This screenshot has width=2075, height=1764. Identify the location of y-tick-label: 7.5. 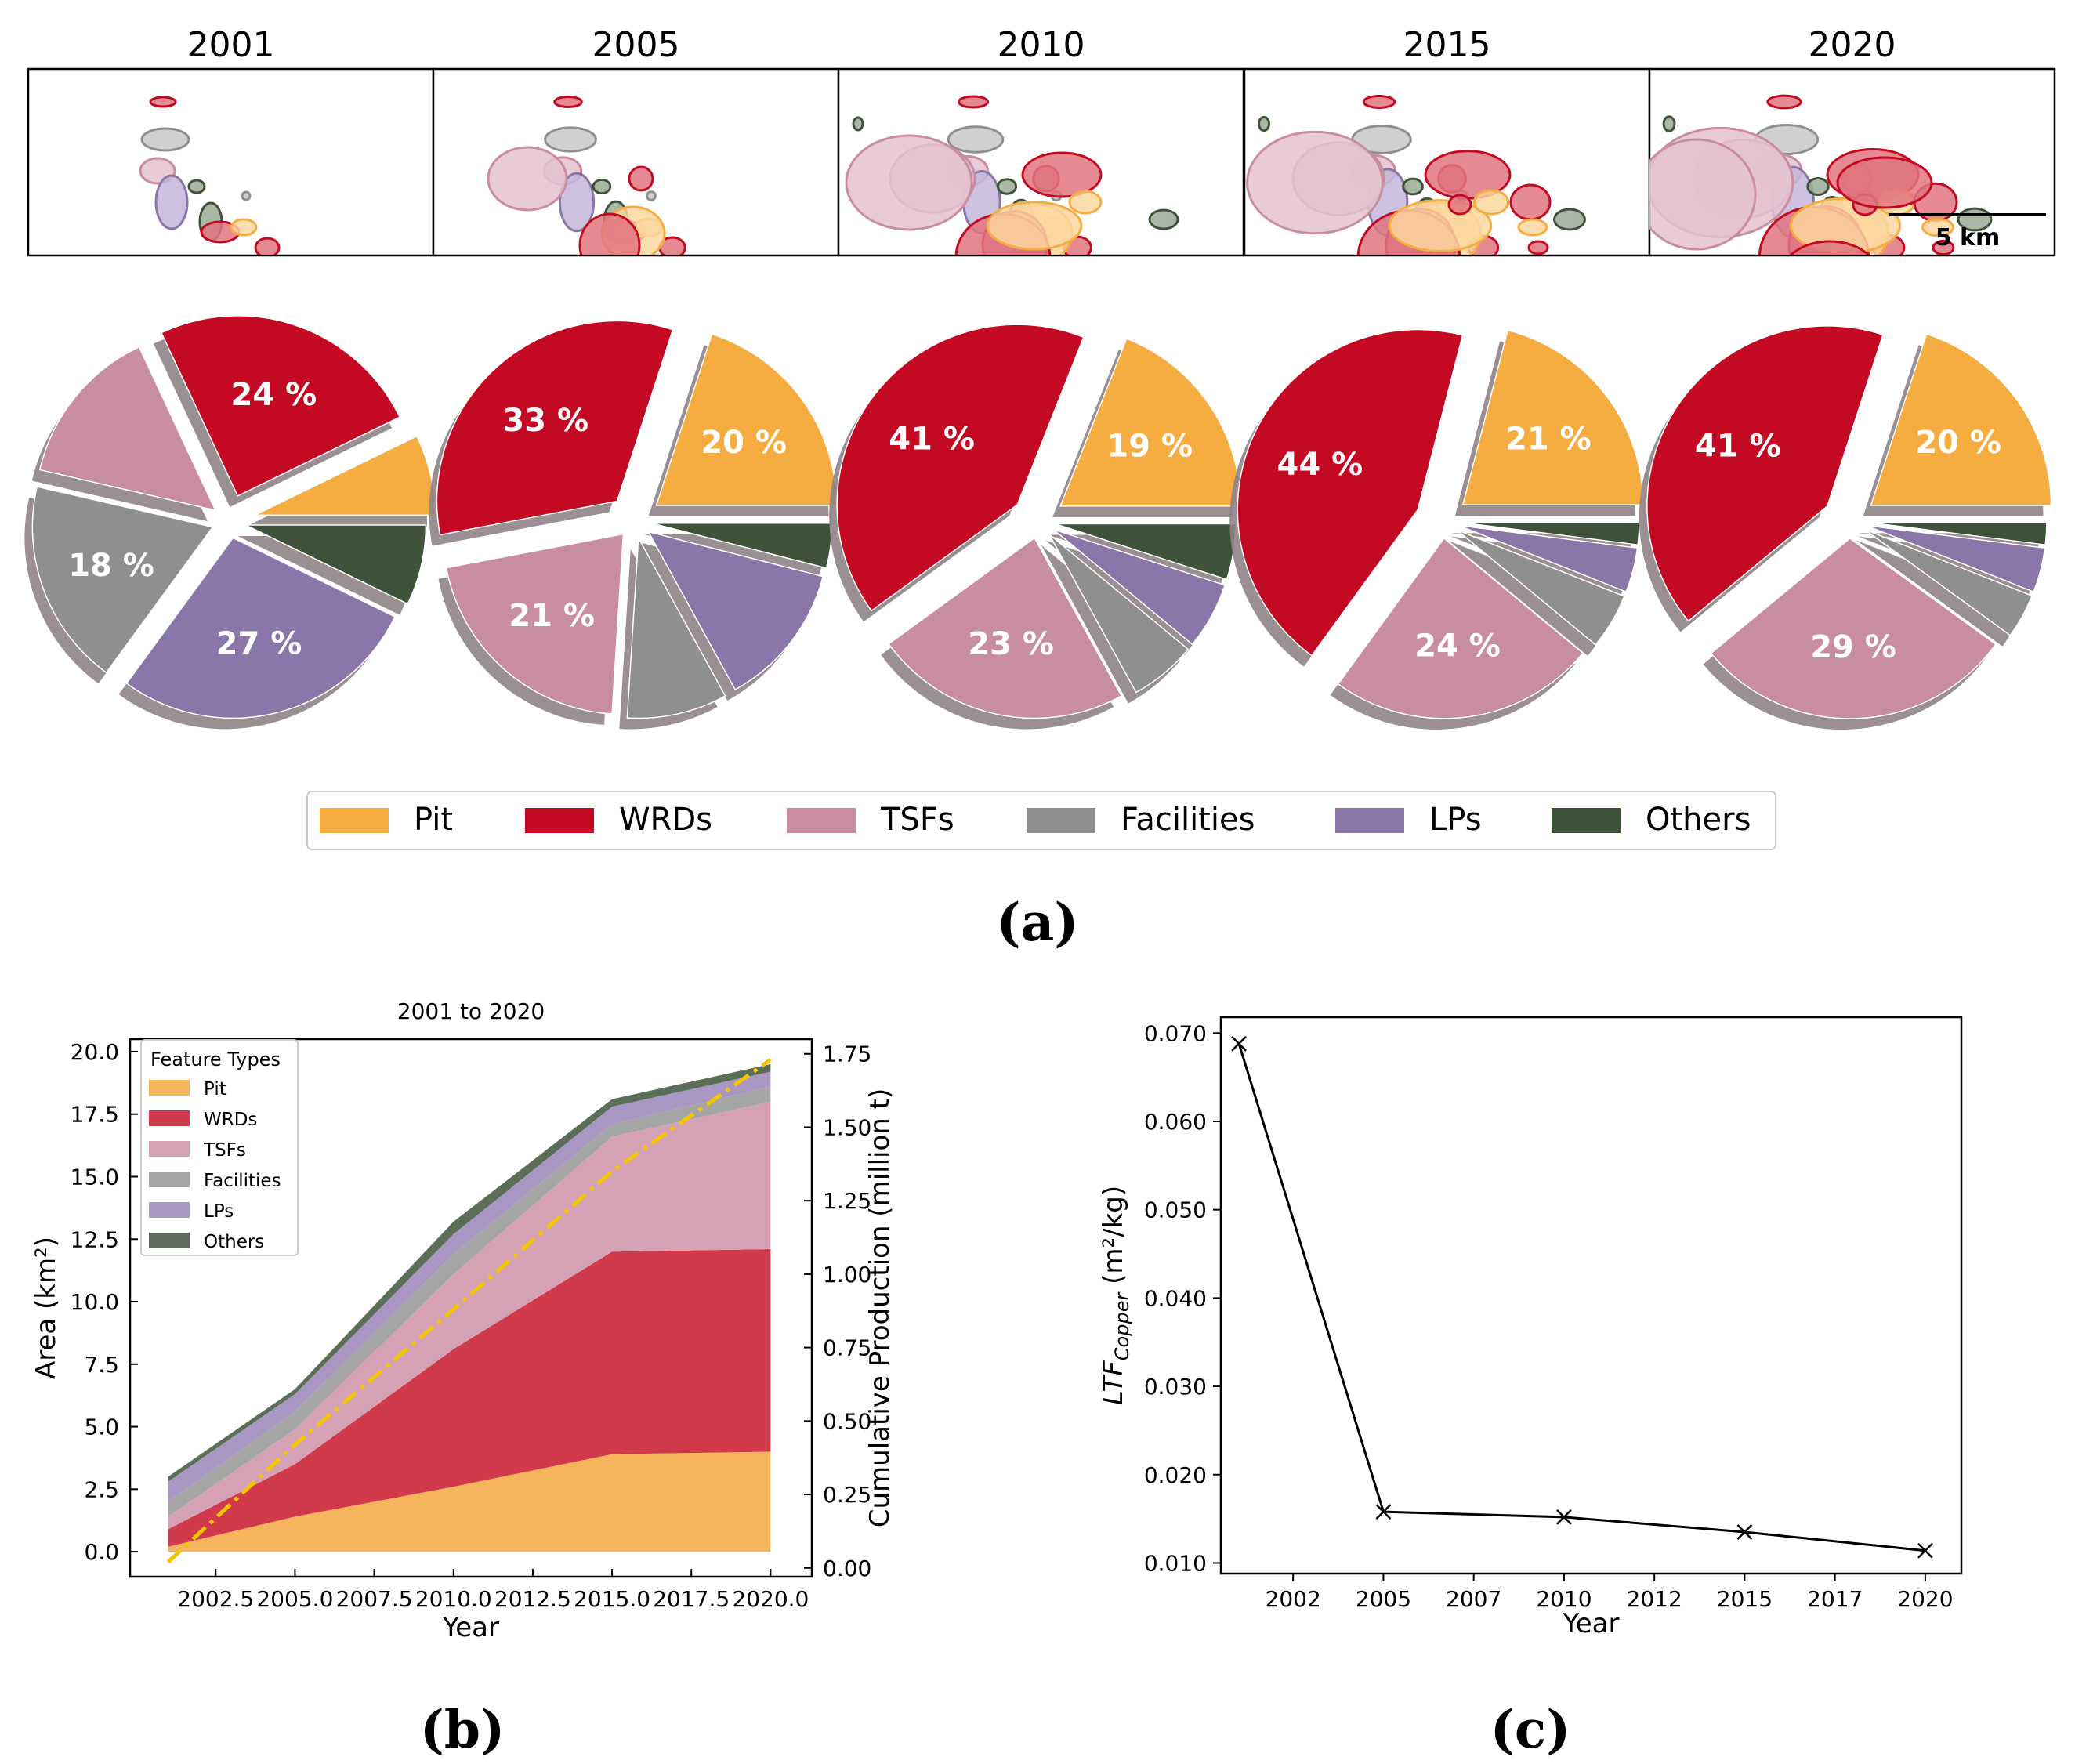
(101, 1365).